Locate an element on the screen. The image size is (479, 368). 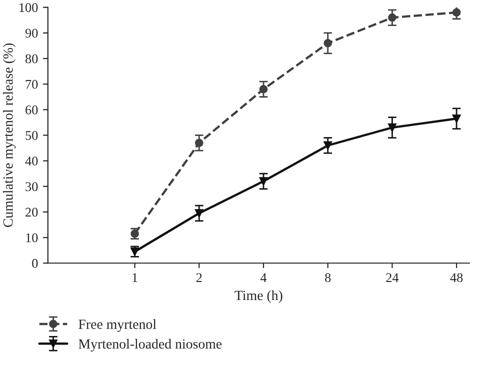
y-tick-label: 80 is located at coordinates (31, 59).